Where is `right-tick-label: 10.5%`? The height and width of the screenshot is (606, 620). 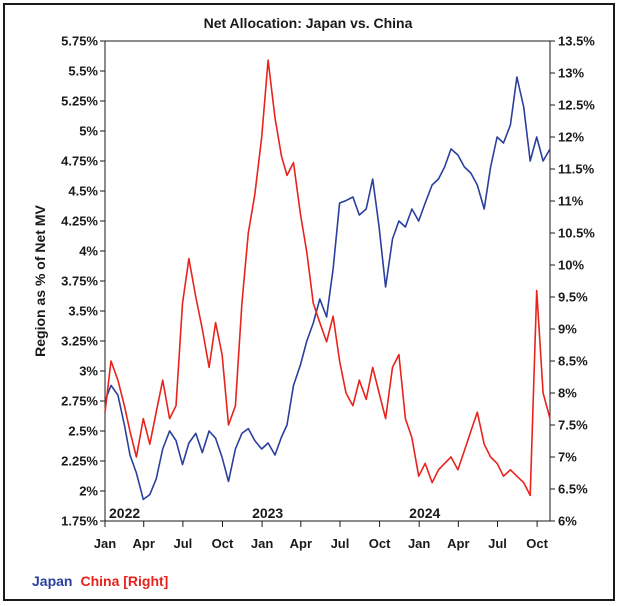 right-tick-label: 10.5% is located at coordinates (576, 233).